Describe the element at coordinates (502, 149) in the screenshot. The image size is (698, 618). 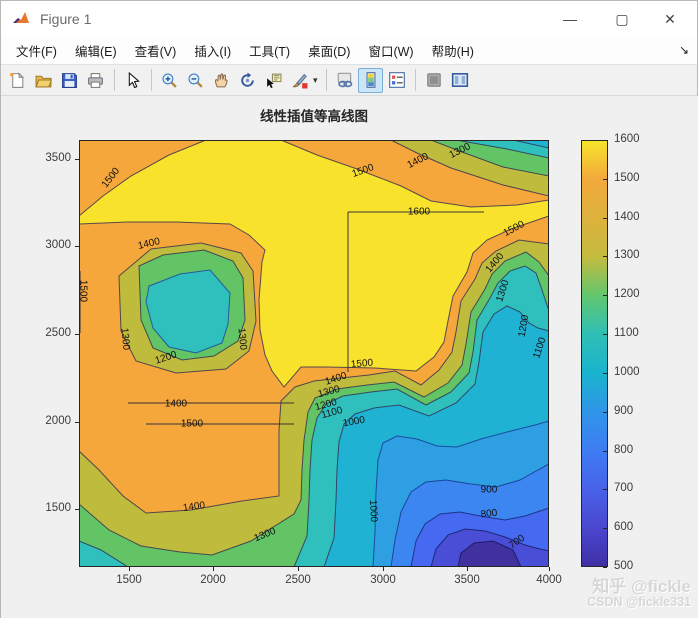
I see `band-1100-1200-corner` at that location.